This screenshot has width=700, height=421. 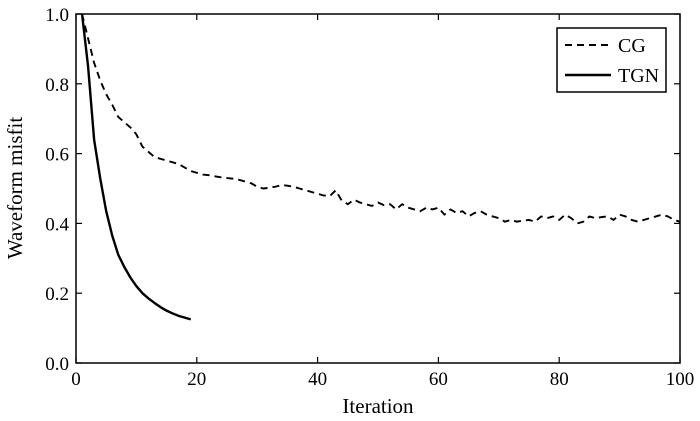 What do you see at coordinates (680, 379) in the screenshot?
I see `x-tick-label: 100` at bounding box center [680, 379].